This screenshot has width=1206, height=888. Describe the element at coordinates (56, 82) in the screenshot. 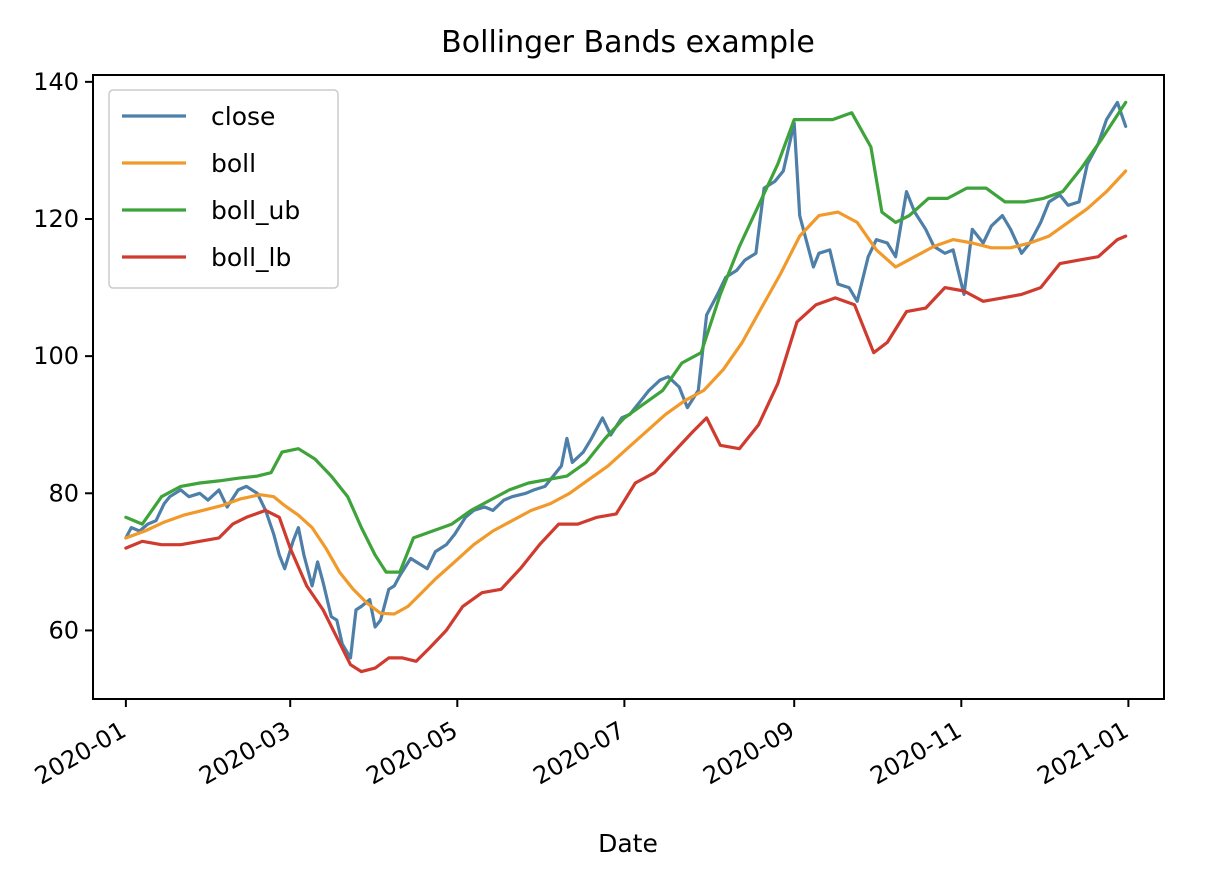

I see `y-tick-label: 140` at that location.